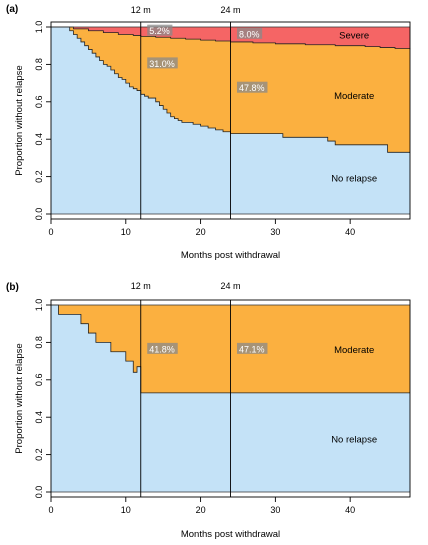 The height and width of the screenshot is (545, 428). Describe the element at coordinates (354, 35) in the screenshot. I see `region-label: Severe` at that location.